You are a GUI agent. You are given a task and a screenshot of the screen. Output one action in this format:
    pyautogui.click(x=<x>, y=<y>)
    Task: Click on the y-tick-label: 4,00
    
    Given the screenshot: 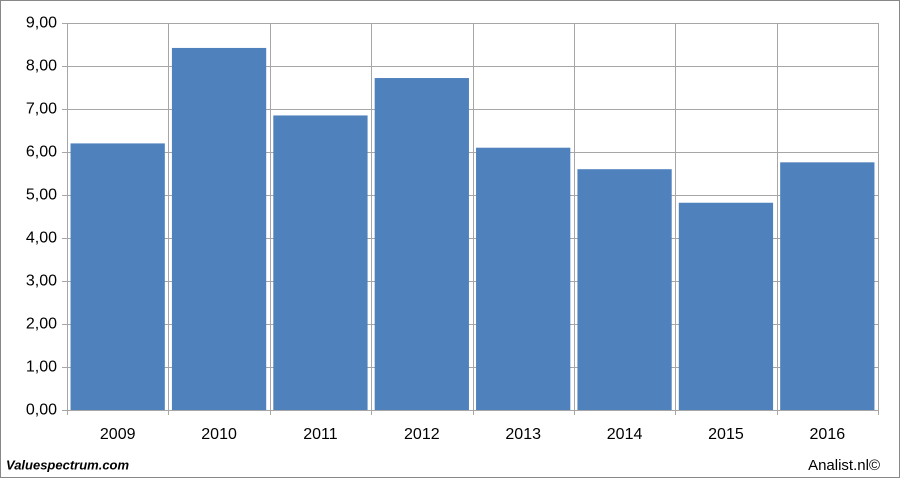 What is the action you would take?
    pyautogui.click(x=41, y=238)
    